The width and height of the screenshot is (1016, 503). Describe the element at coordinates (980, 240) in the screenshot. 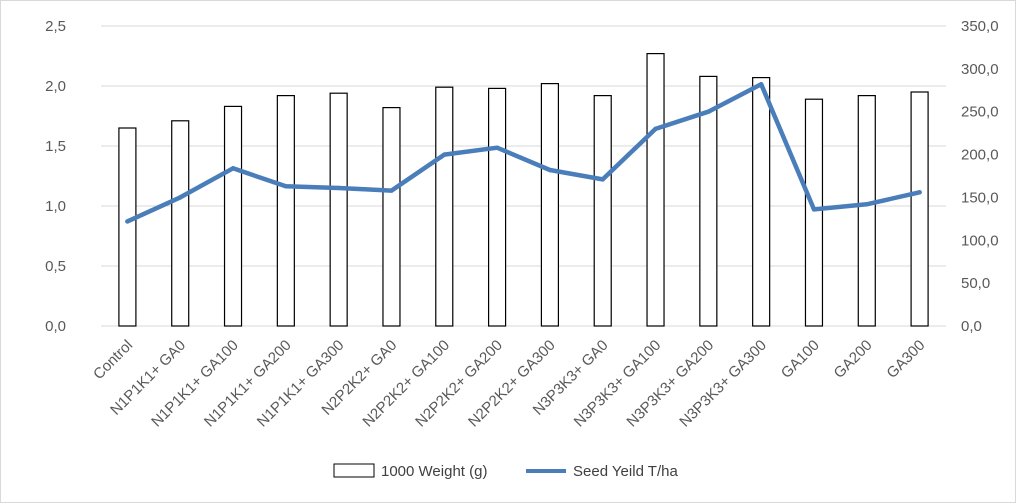

I see `y-right-tick-label: 100,0` at that location.